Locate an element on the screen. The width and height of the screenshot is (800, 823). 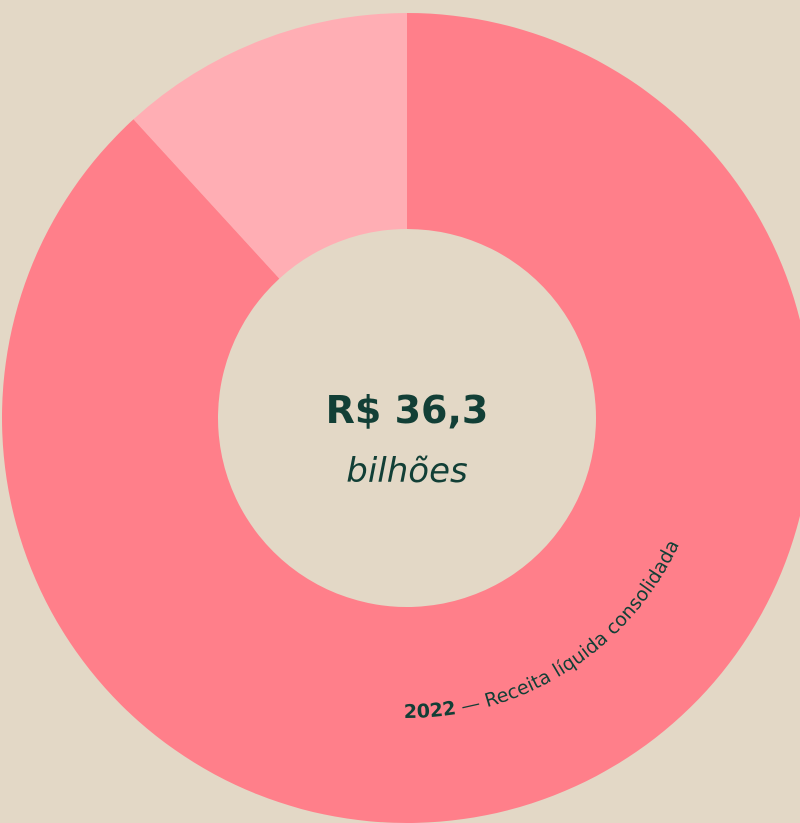
center-value: R$ 36,3 is located at coordinates (407, 410).